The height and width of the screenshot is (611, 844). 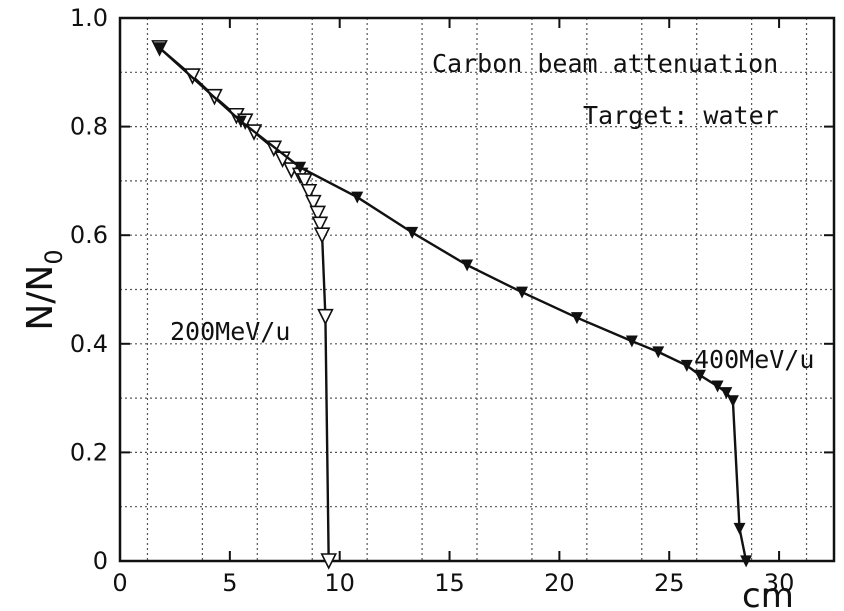 What do you see at coordinates (89, 18) in the screenshot?
I see `y-tick-label: 1.0` at bounding box center [89, 18].